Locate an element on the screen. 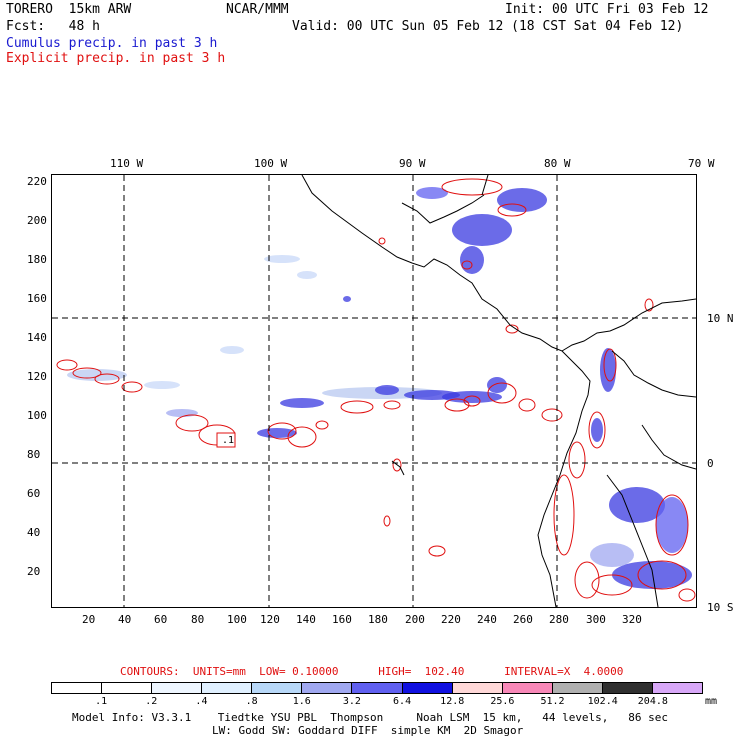 This screenshot has height=740, width=740. colorbar-label: 204.8 is located at coordinates (652, 701).